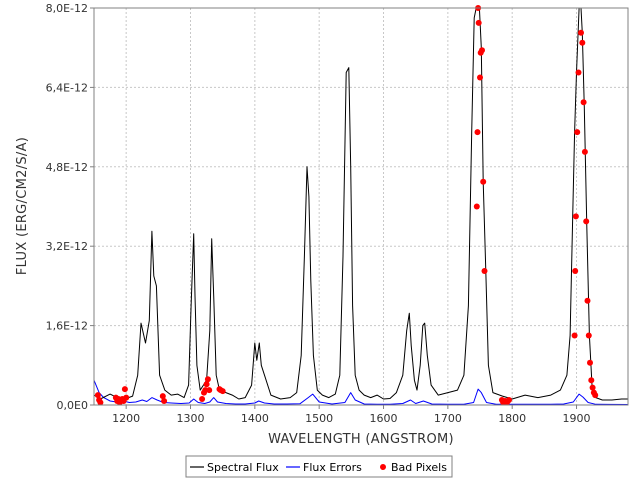 The height and width of the screenshot is (480, 640). Describe the element at coordinates (126, 418) in the screenshot. I see `x-tick-label-0: 1200` at that location.